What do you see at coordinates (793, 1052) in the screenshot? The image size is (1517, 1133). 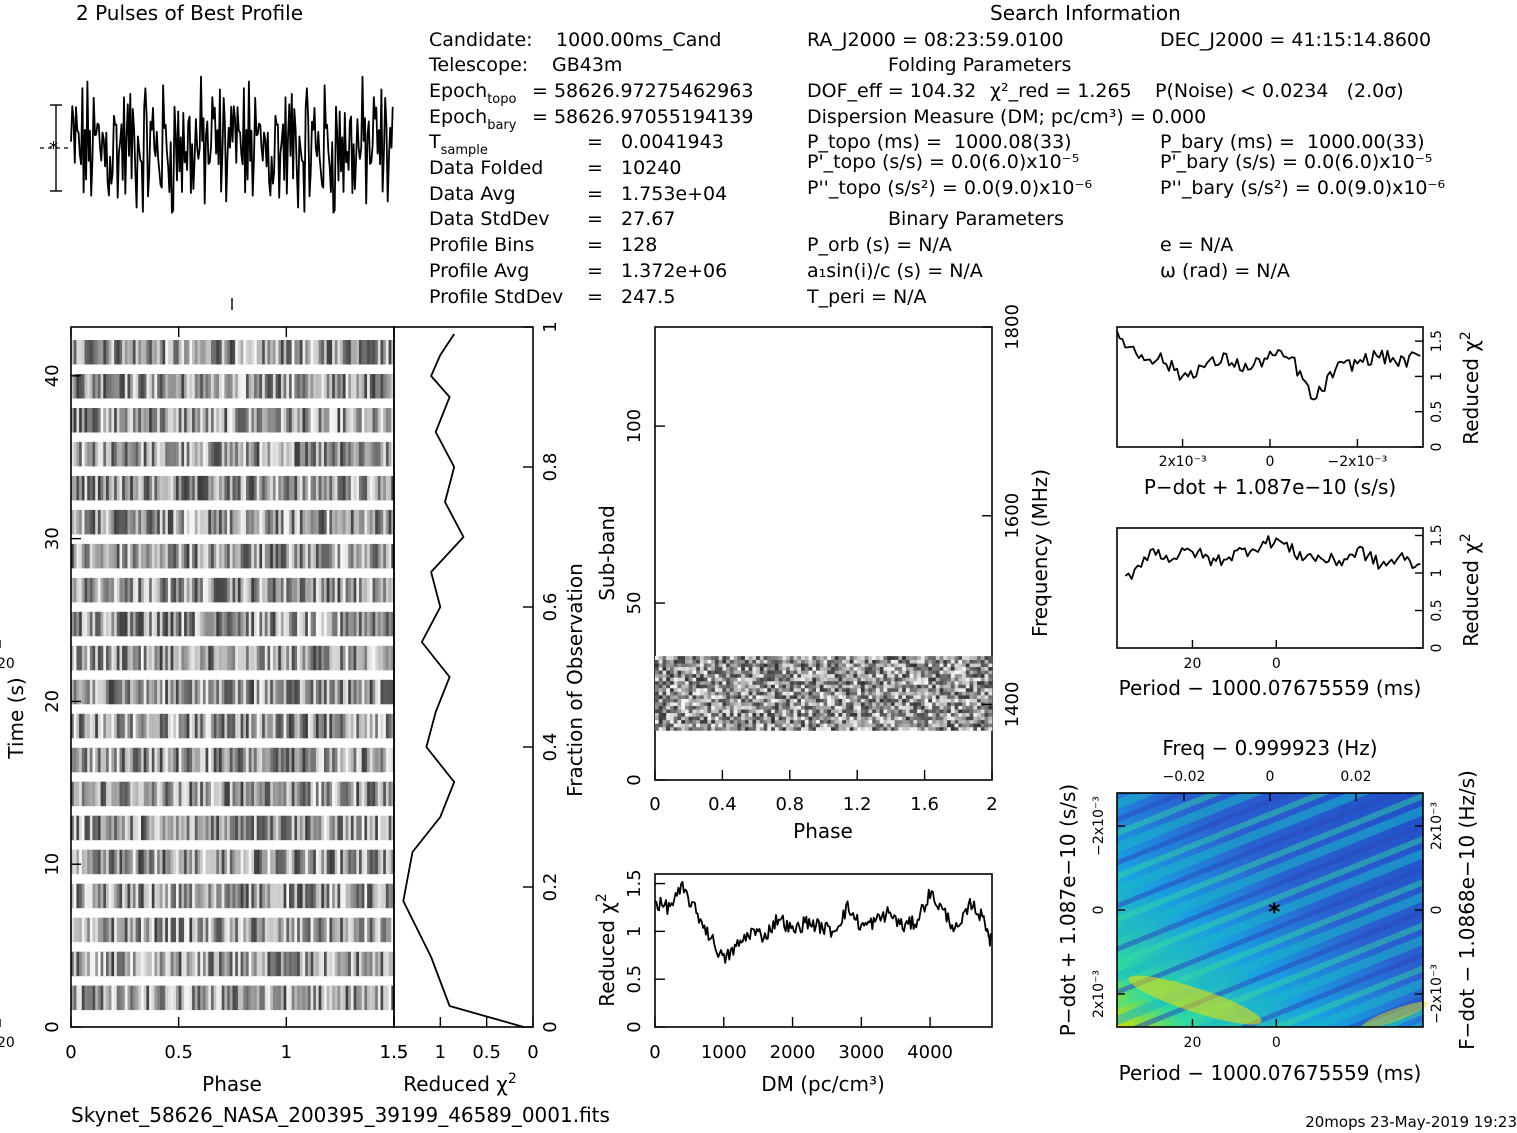 I see `tick-label: 2000` at bounding box center [793, 1052].